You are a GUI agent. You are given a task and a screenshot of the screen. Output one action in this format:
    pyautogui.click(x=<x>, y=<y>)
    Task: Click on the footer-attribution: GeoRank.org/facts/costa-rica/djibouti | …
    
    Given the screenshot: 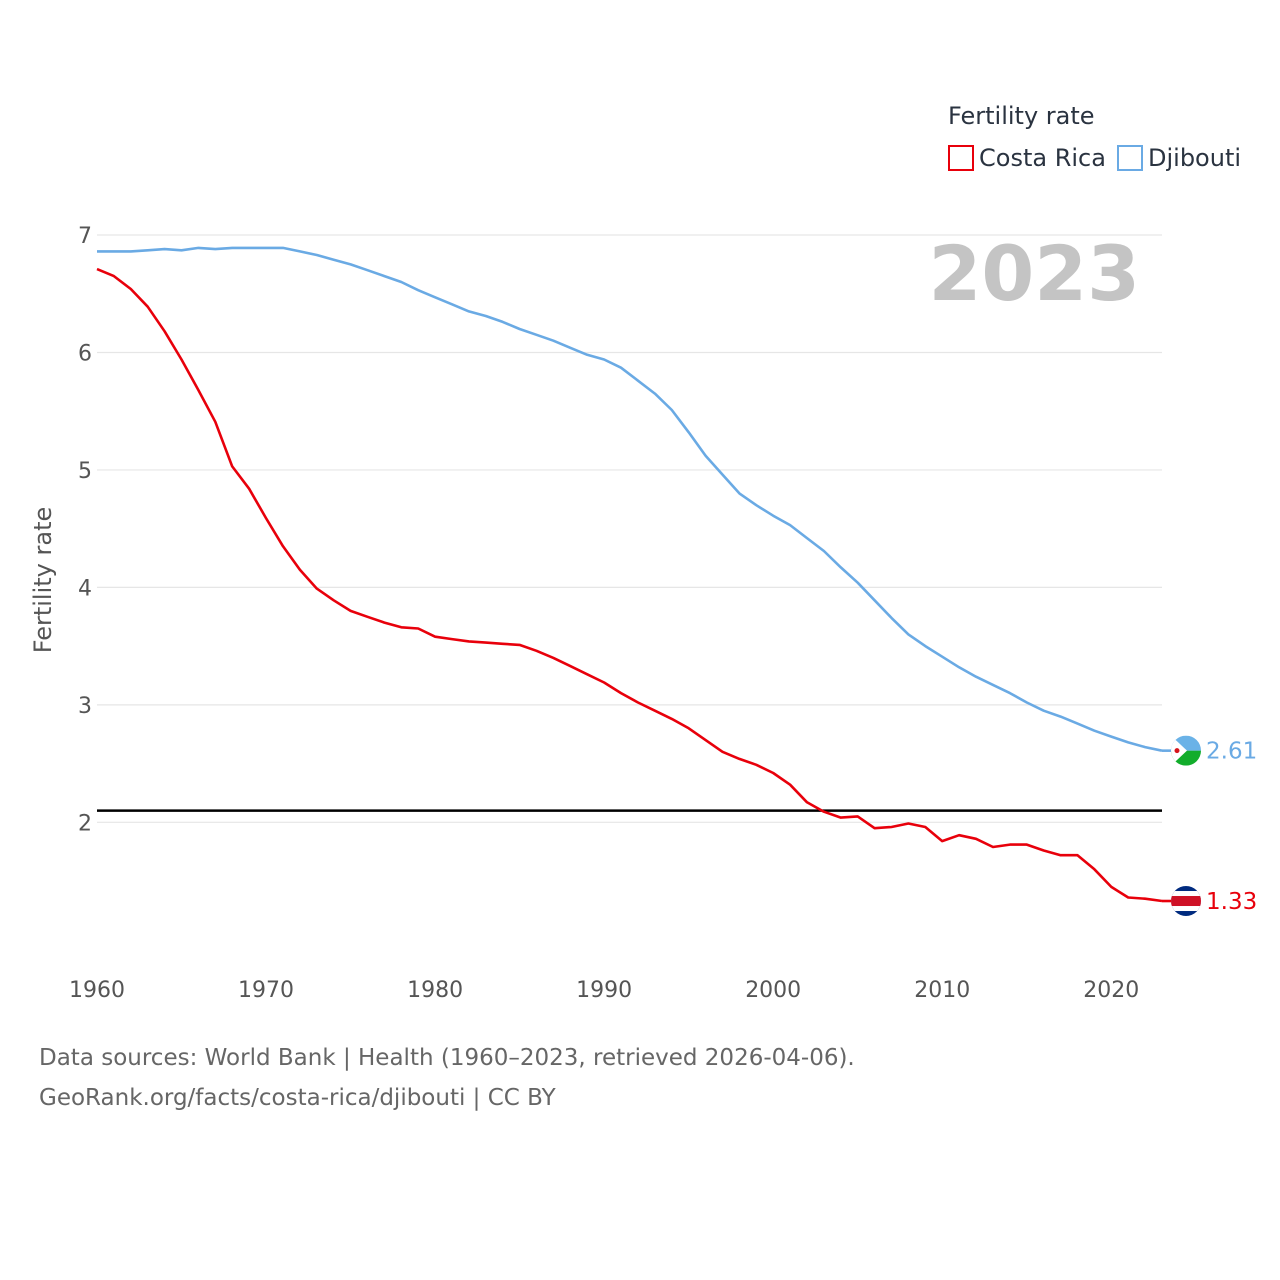 What is the action you would take?
    pyautogui.click(x=297, y=1098)
    